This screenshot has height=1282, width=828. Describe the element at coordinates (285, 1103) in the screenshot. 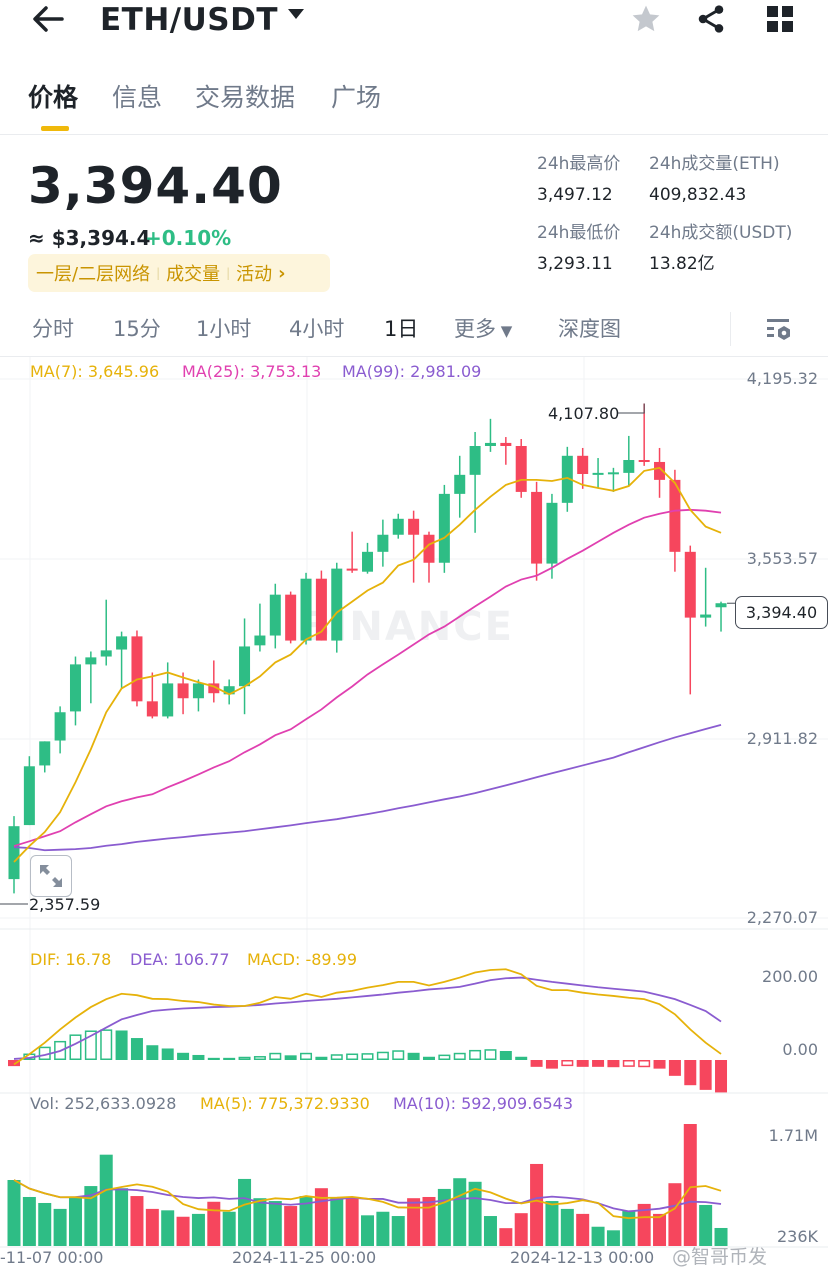

I see `volume-ma5-legend: MA(5): 775,372.9330` at that location.